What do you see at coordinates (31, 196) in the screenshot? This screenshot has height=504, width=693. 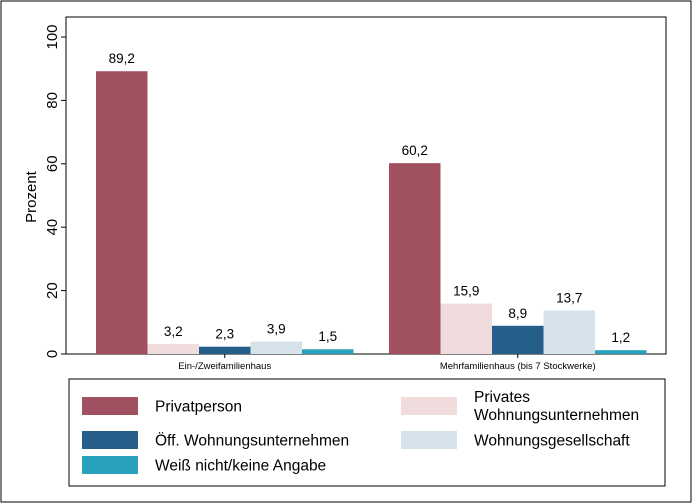 I see `y-axis-label: Prozent` at bounding box center [31, 196].